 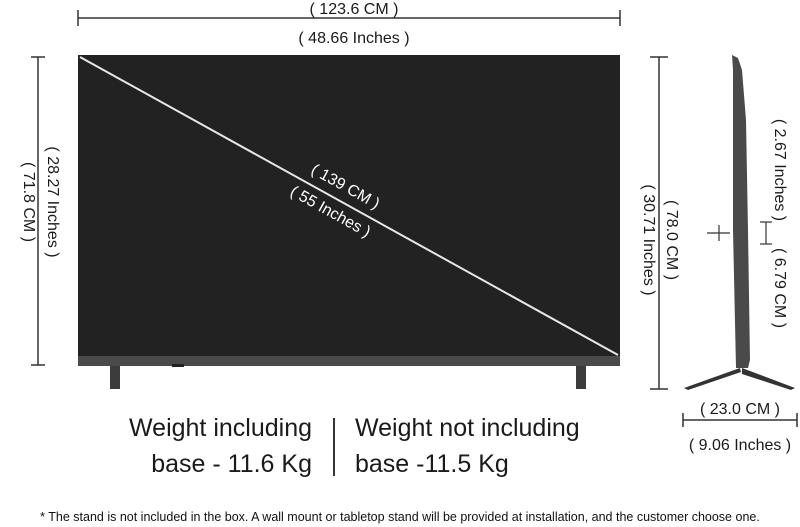 I want to click on stand-foot-right, so click(x=581, y=377).